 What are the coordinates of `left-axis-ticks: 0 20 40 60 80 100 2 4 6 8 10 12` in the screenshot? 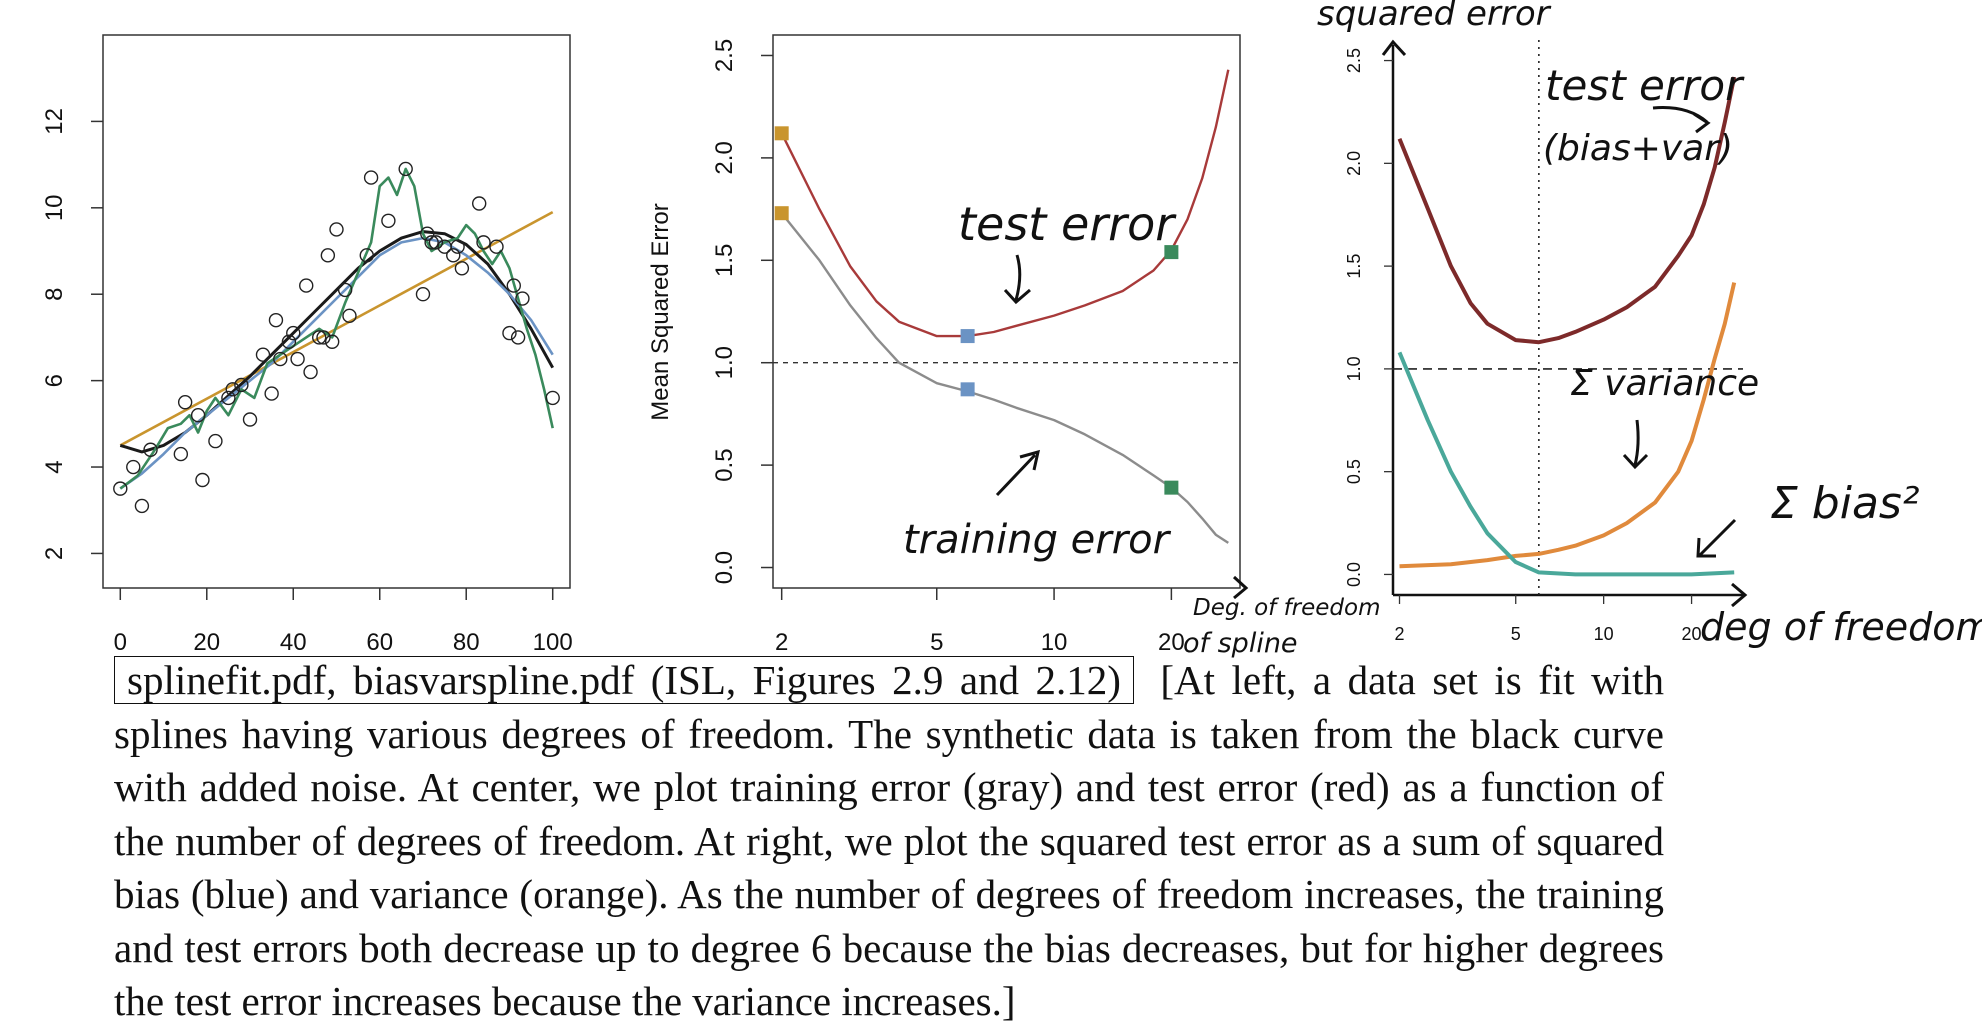 It's located at (307, 382).